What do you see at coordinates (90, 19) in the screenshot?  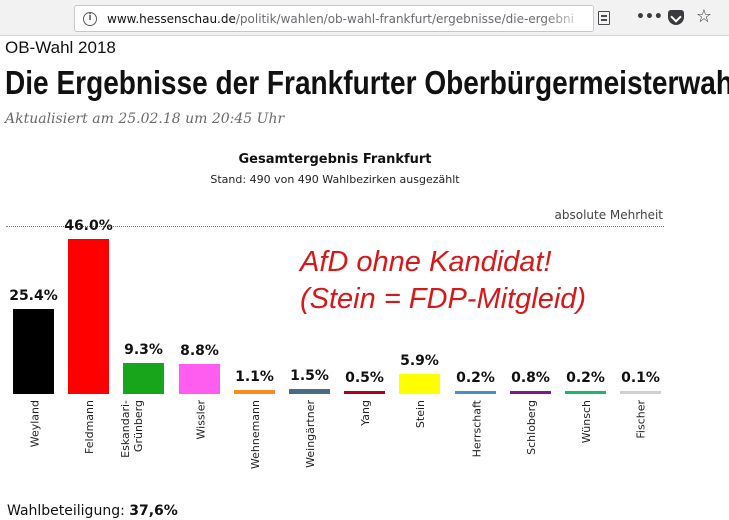 I see `info-icon: i` at bounding box center [90, 19].